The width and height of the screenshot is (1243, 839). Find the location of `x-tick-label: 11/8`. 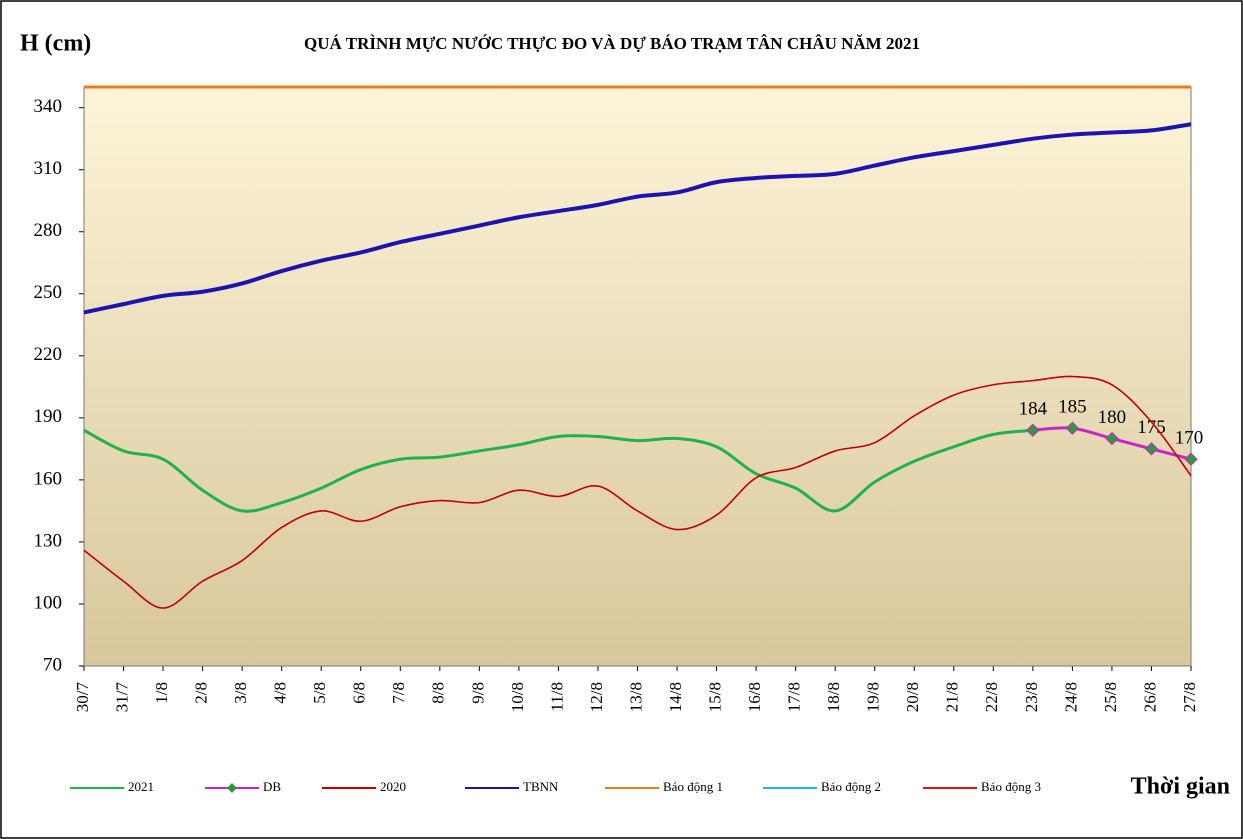

x-tick-label: 11/8 is located at coordinates (556, 697).